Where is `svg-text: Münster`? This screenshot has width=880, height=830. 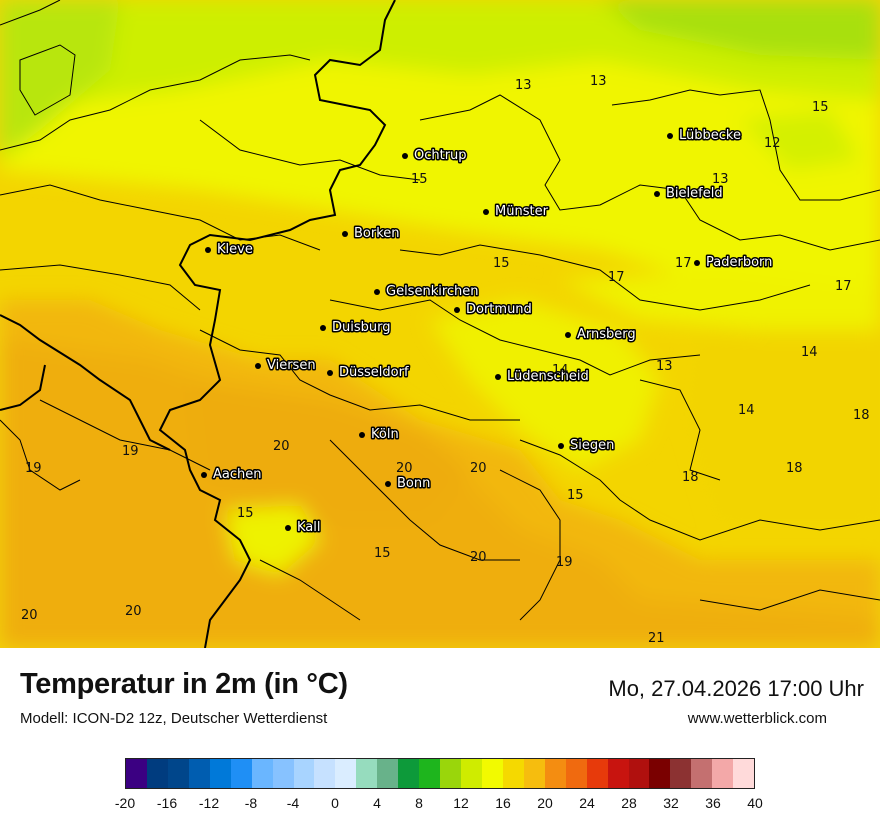 svg-text: Münster is located at coordinates (522, 211).